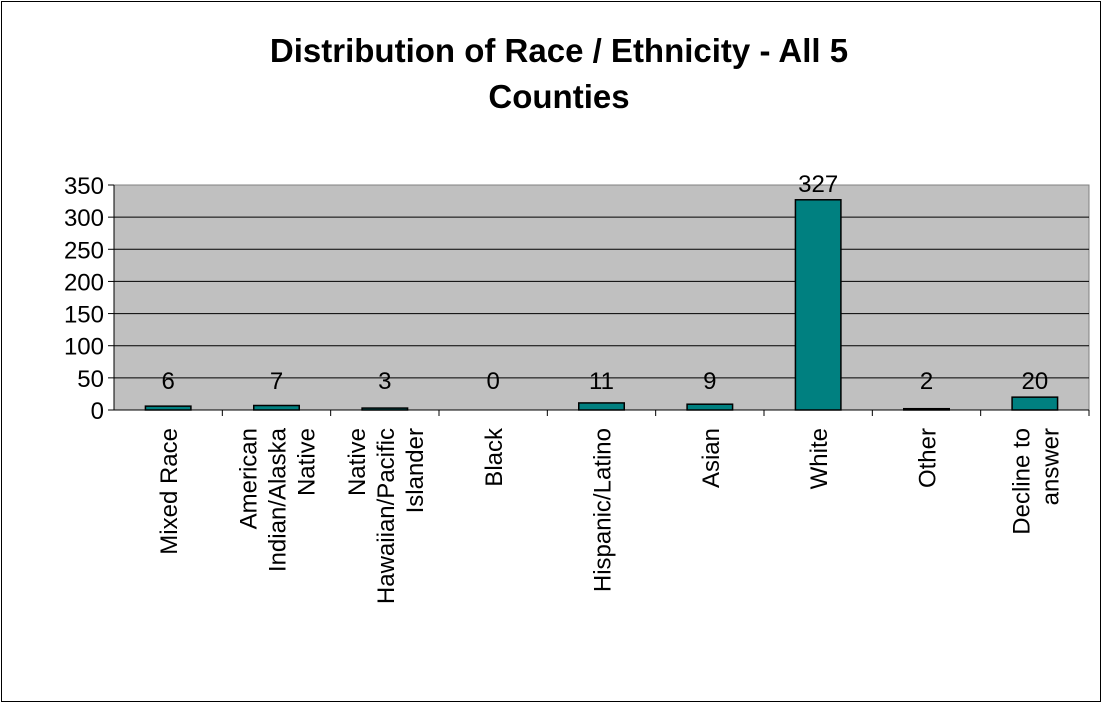 The height and width of the screenshot is (704, 1103). I want to click on x-category-label-line: White, so click(819, 458).